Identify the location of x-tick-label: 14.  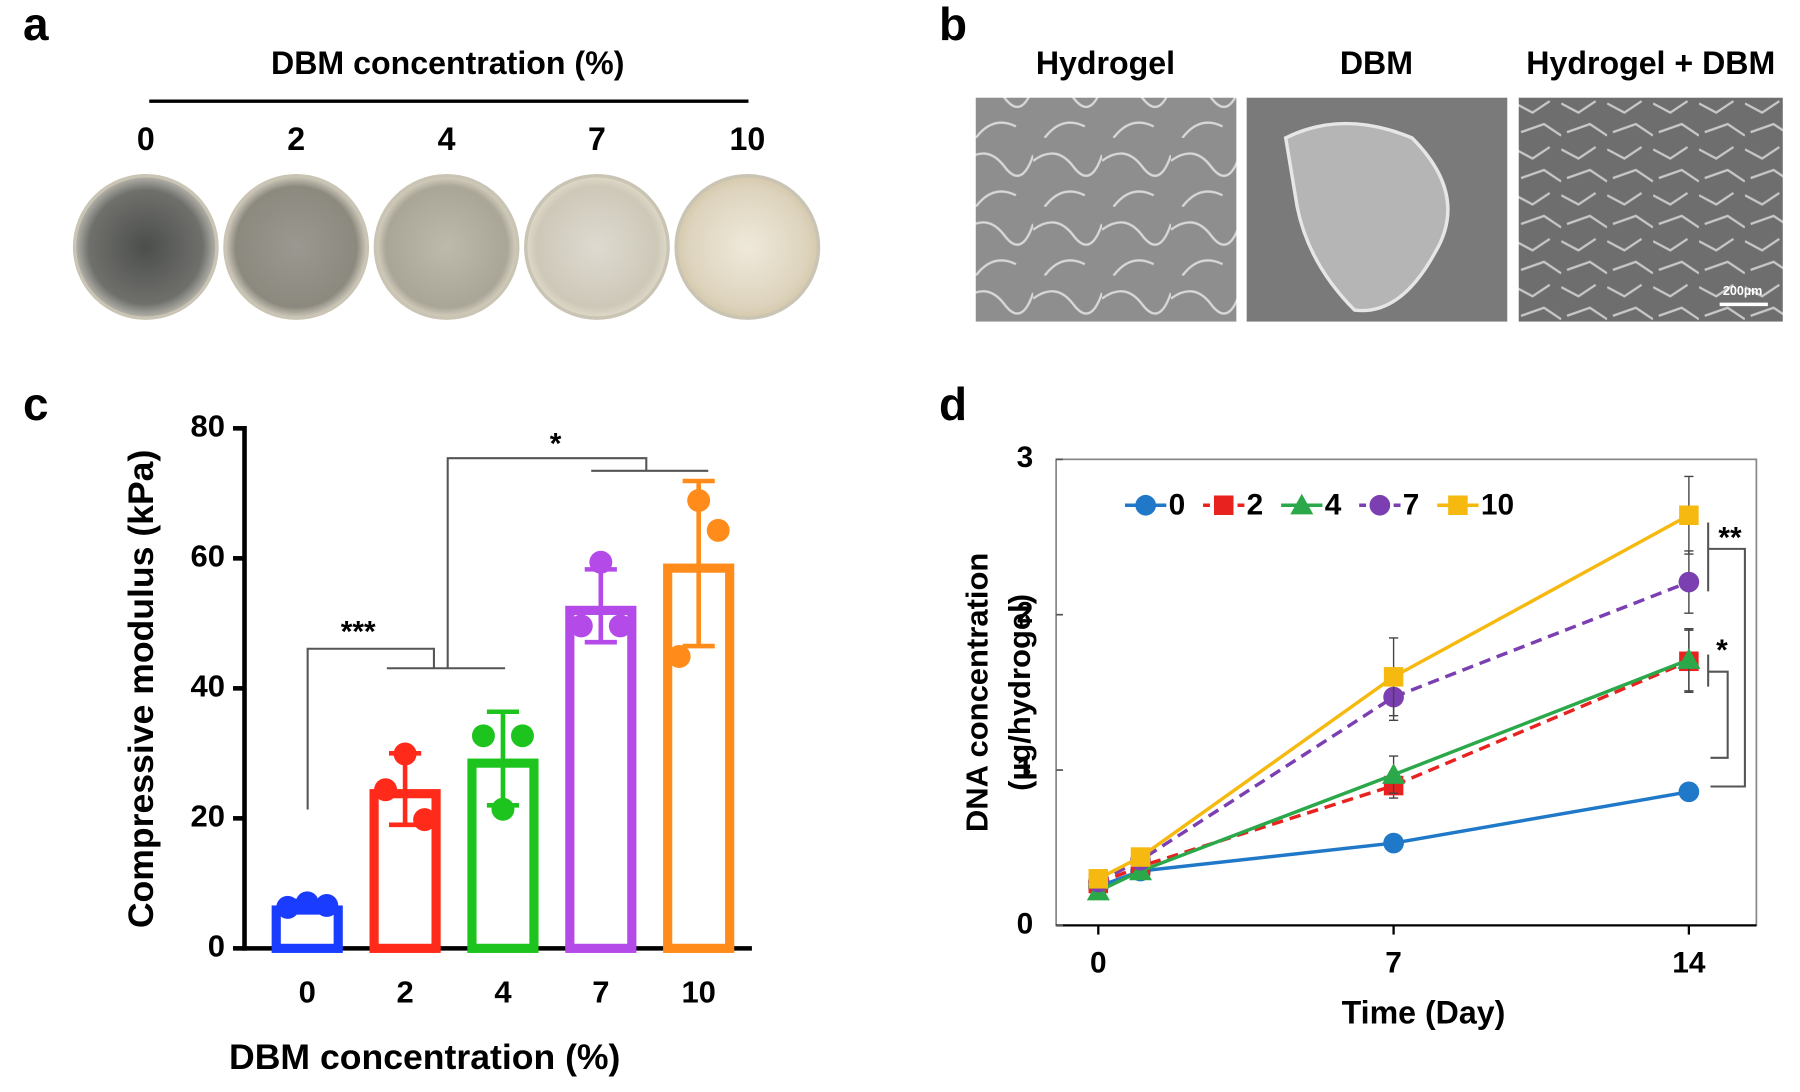
(1689, 962).